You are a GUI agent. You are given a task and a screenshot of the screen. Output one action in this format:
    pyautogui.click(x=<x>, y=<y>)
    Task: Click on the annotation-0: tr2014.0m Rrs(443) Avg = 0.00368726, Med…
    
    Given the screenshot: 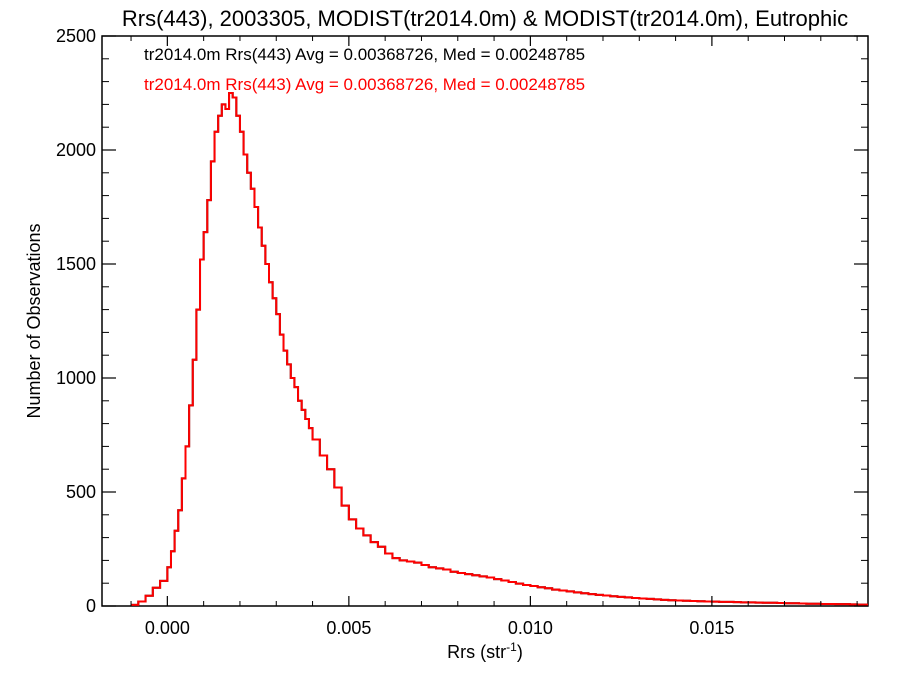 What is the action you would take?
    pyautogui.click(x=364, y=54)
    